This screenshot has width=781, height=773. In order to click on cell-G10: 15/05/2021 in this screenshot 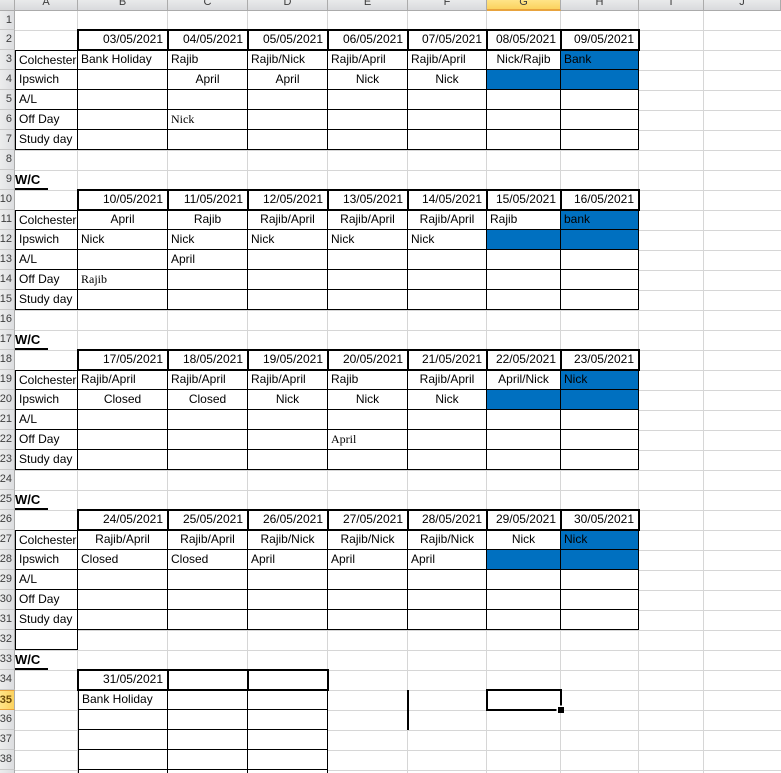, I will do `click(524, 200)`.